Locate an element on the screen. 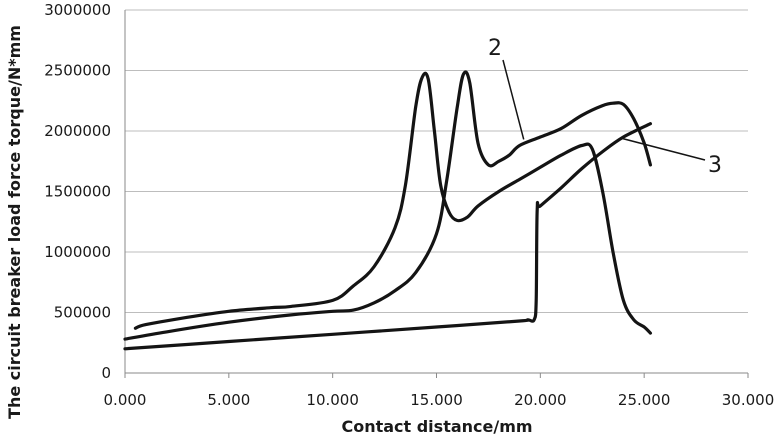  x-tick-label: 25.000 is located at coordinates (644, 400).